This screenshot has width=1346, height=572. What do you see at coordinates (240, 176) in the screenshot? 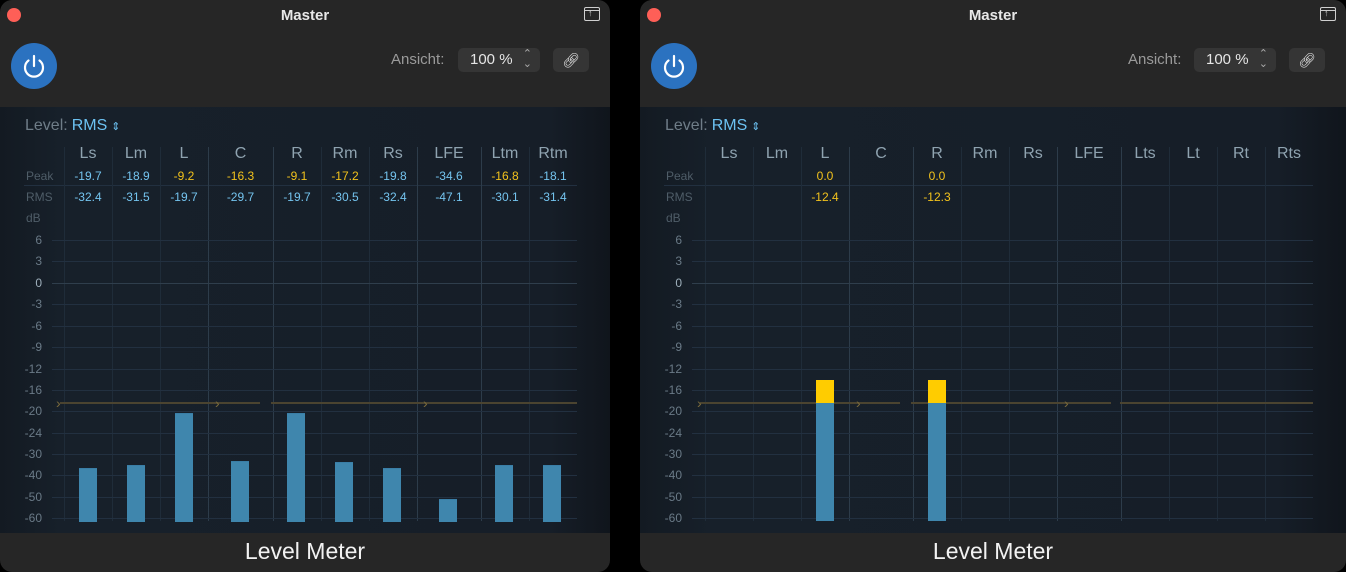
I see `peak-value: -16.3` at bounding box center [240, 176].